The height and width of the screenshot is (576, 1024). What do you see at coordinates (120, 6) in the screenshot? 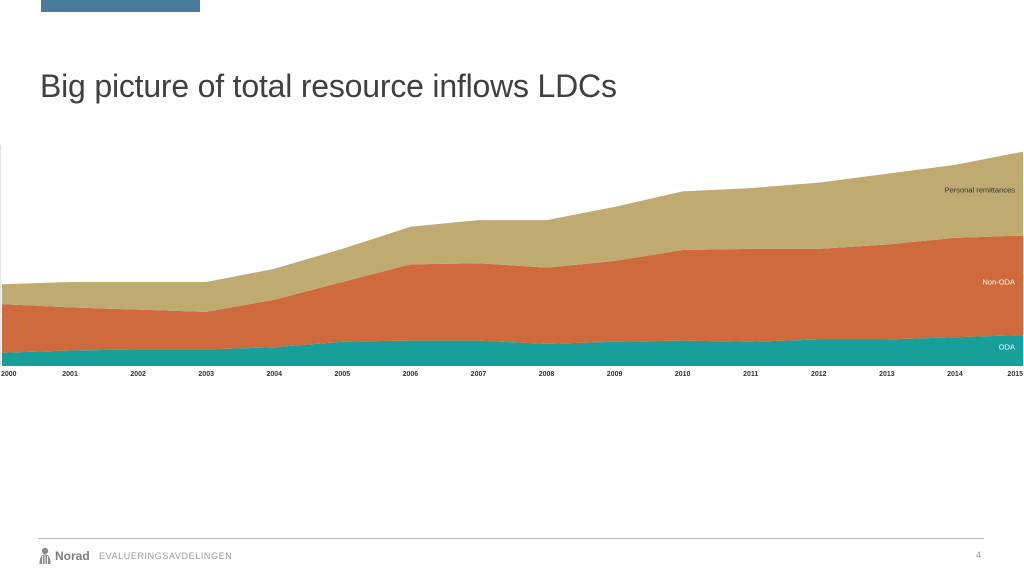
I see `title-accent-bar` at bounding box center [120, 6].